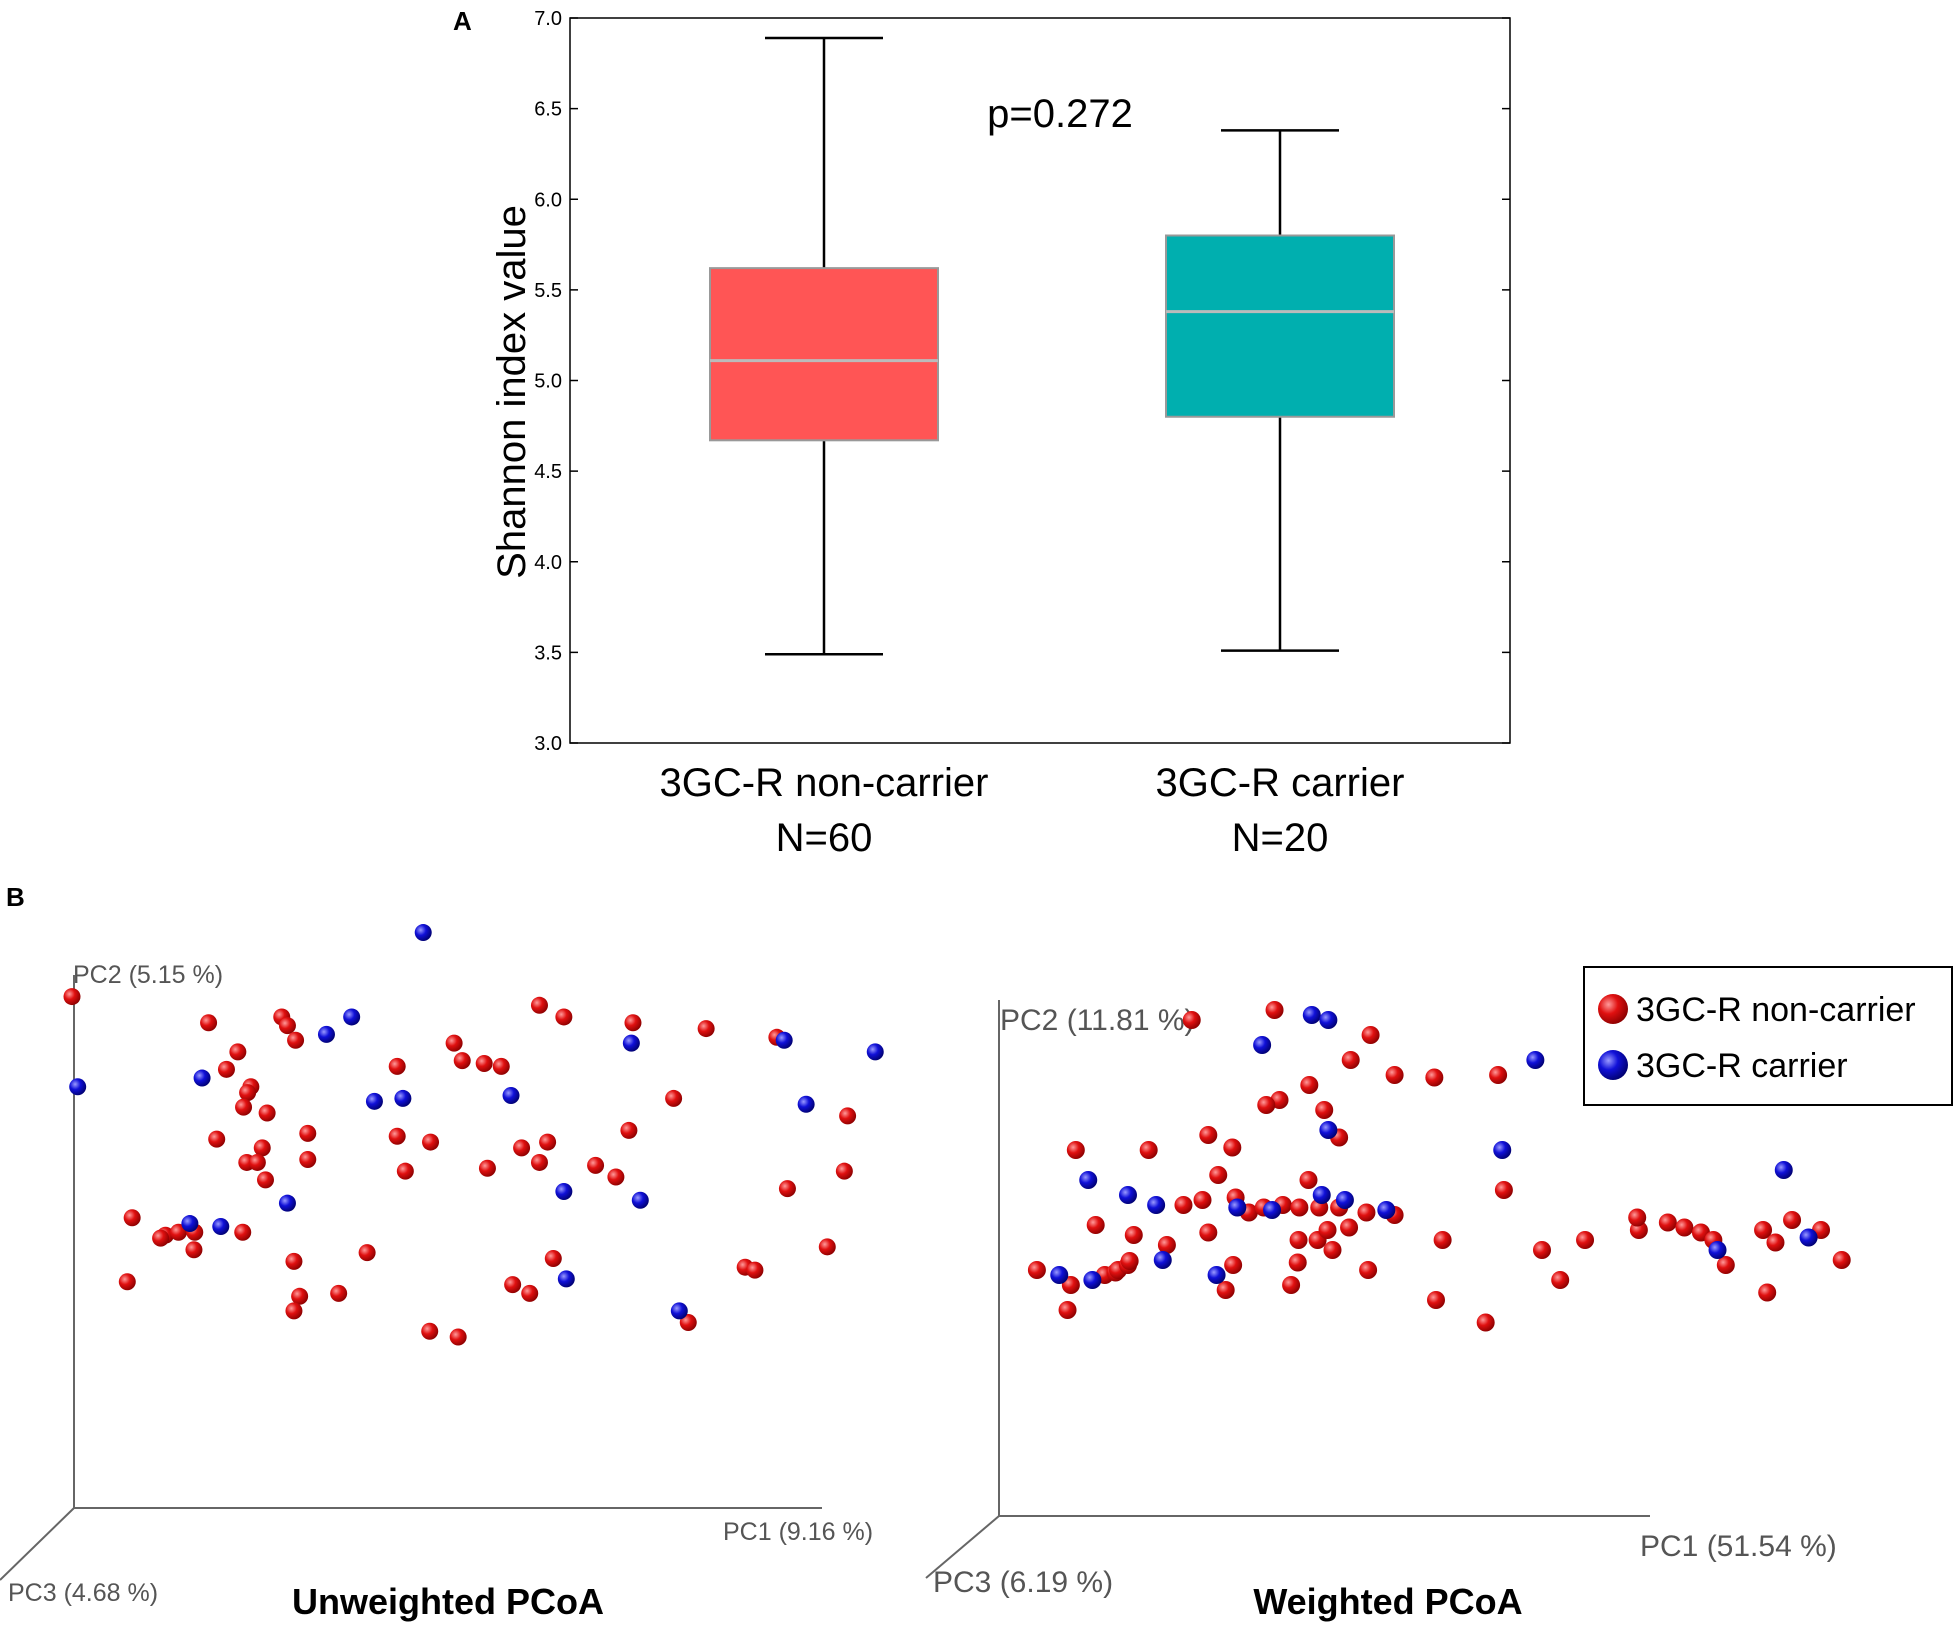 The width and height of the screenshot is (1958, 1632). What do you see at coordinates (548, 19) in the screenshot?
I see `y-tick-label: 7.0` at bounding box center [548, 19].